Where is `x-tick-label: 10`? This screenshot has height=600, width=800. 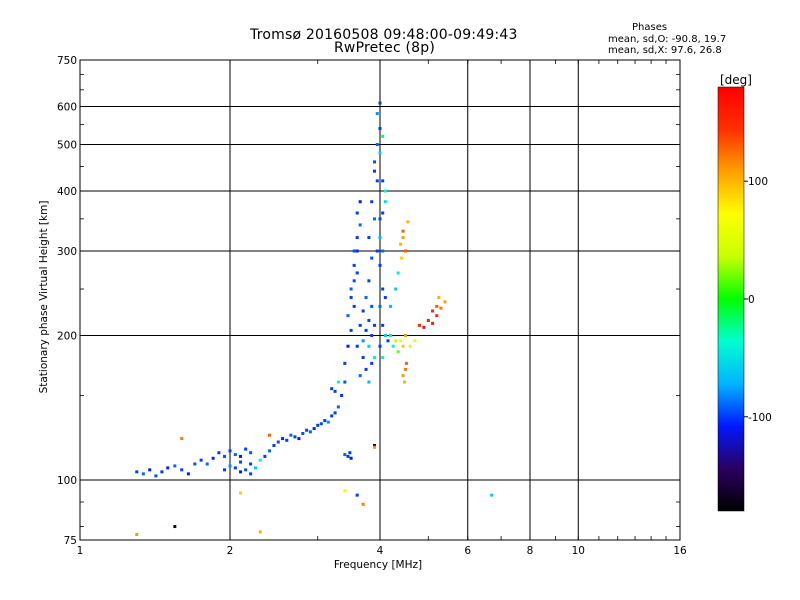 x-tick-label: 10 is located at coordinates (578, 551).